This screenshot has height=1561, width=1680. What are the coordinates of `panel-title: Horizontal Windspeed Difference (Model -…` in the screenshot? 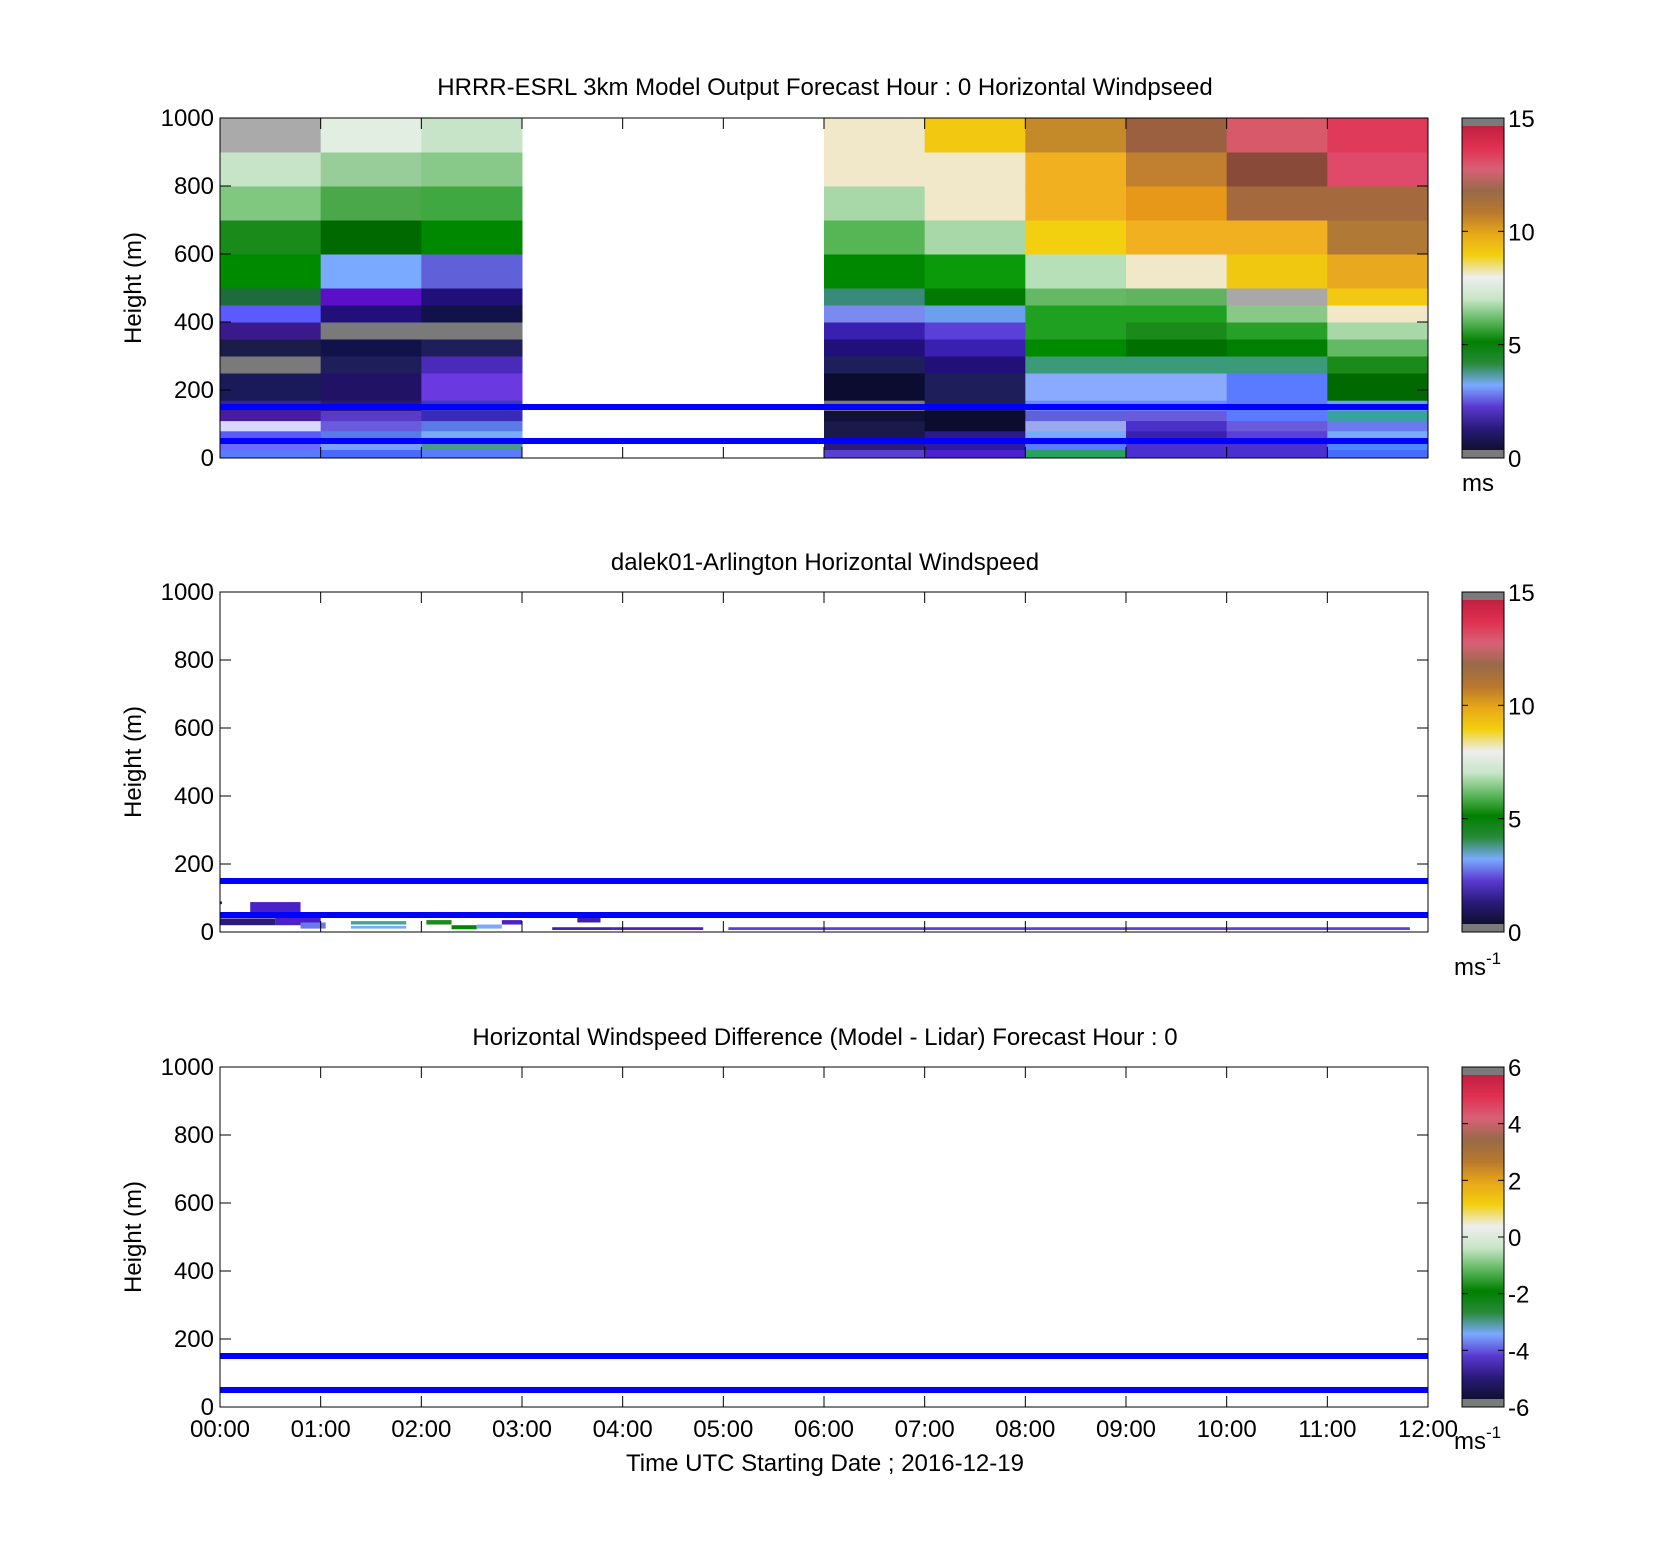 It's located at (824, 1037).